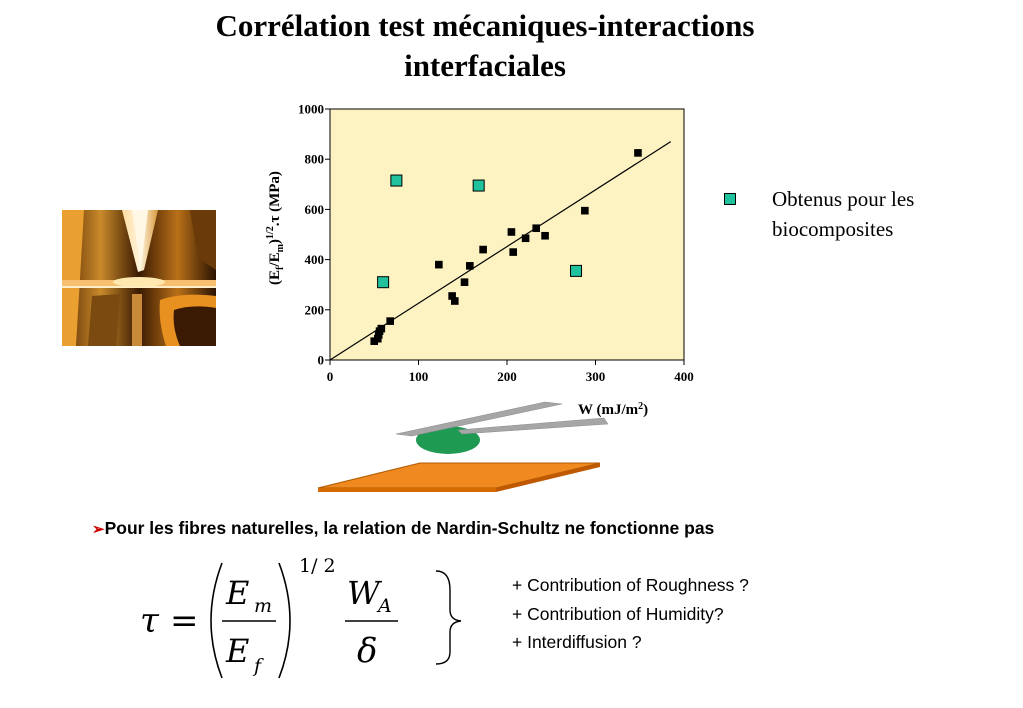 The height and width of the screenshot is (708, 1023). Describe the element at coordinates (533, 426) in the screenshot. I see `fiber-right` at that location.